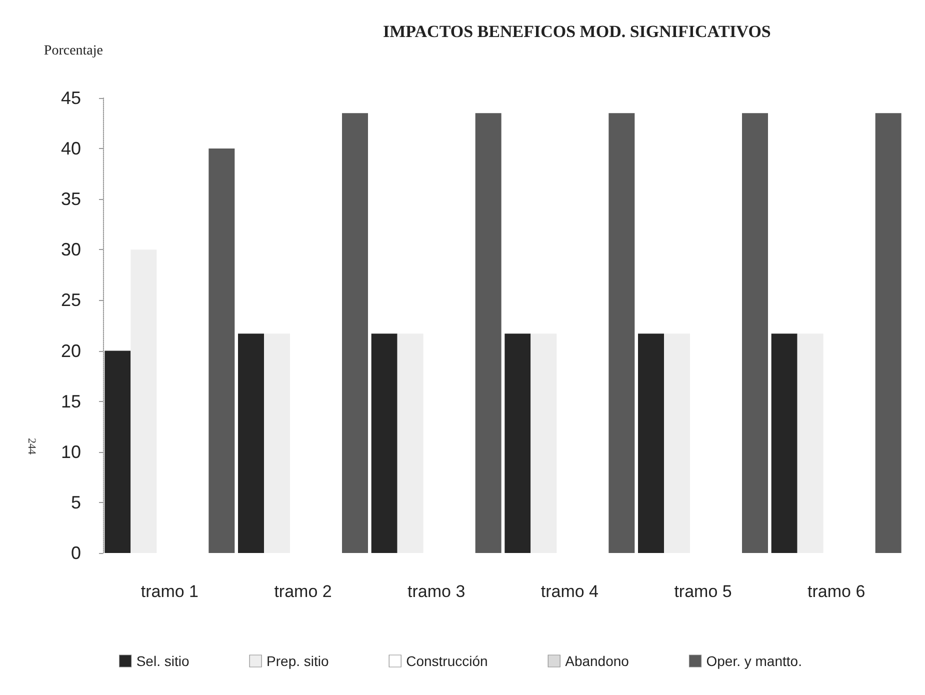 This screenshot has height=695, width=925. What do you see at coordinates (75, 553) in the screenshot?
I see `y-tick-label: 0` at bounding box center [75, 553].